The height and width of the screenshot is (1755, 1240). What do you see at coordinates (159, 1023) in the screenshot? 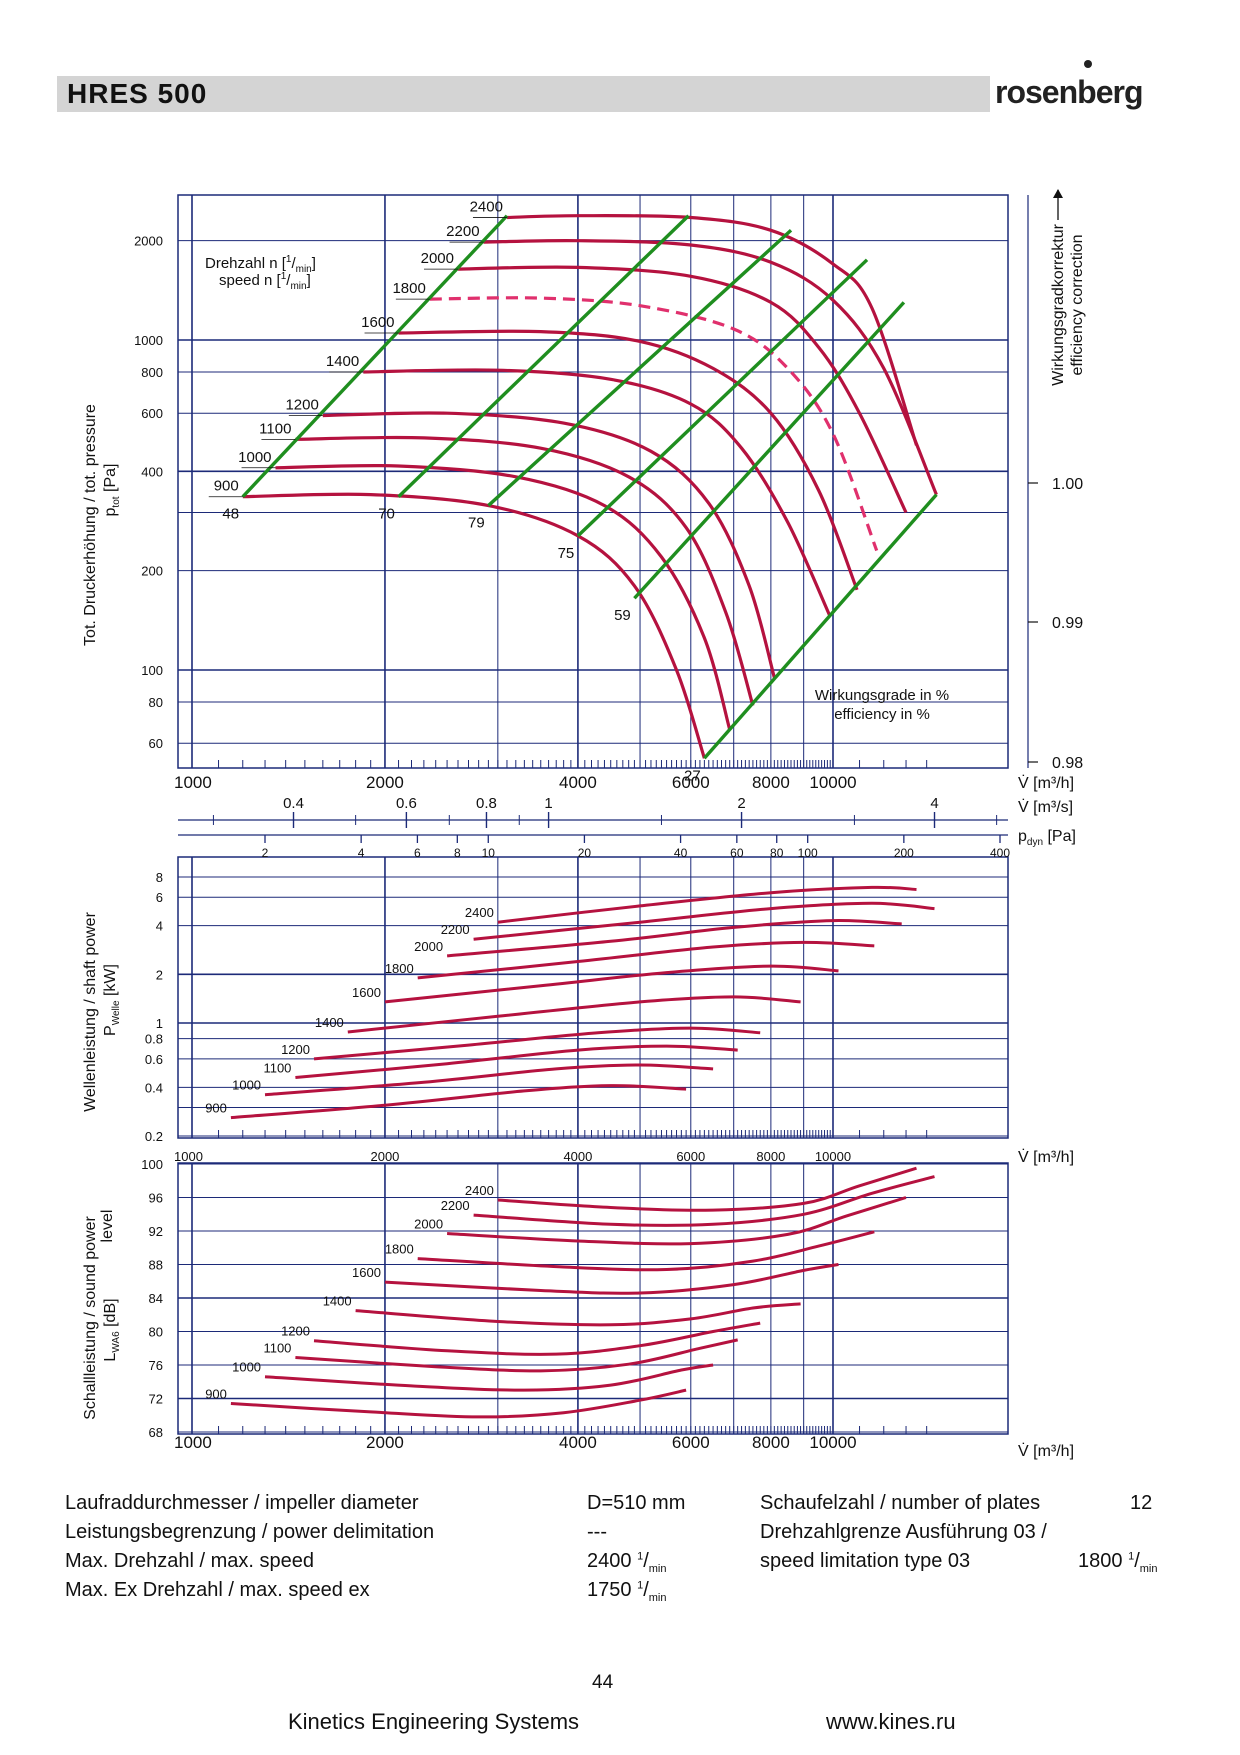
I see `y-tick-label: 1` at bounding box center [159, 1023].